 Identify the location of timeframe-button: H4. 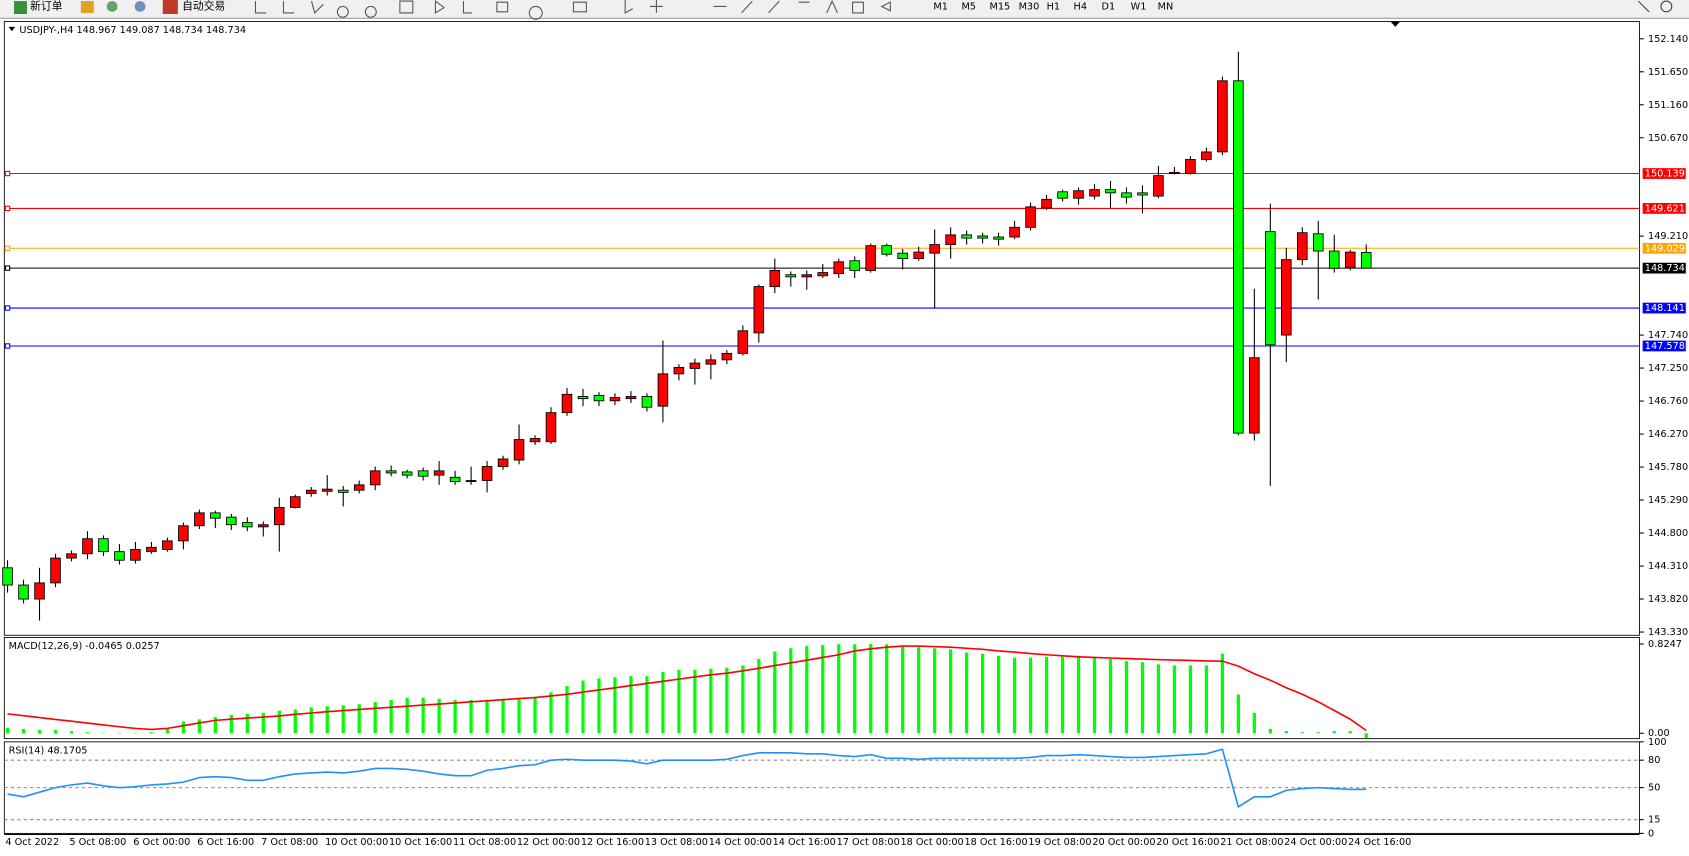
(1080, 6).